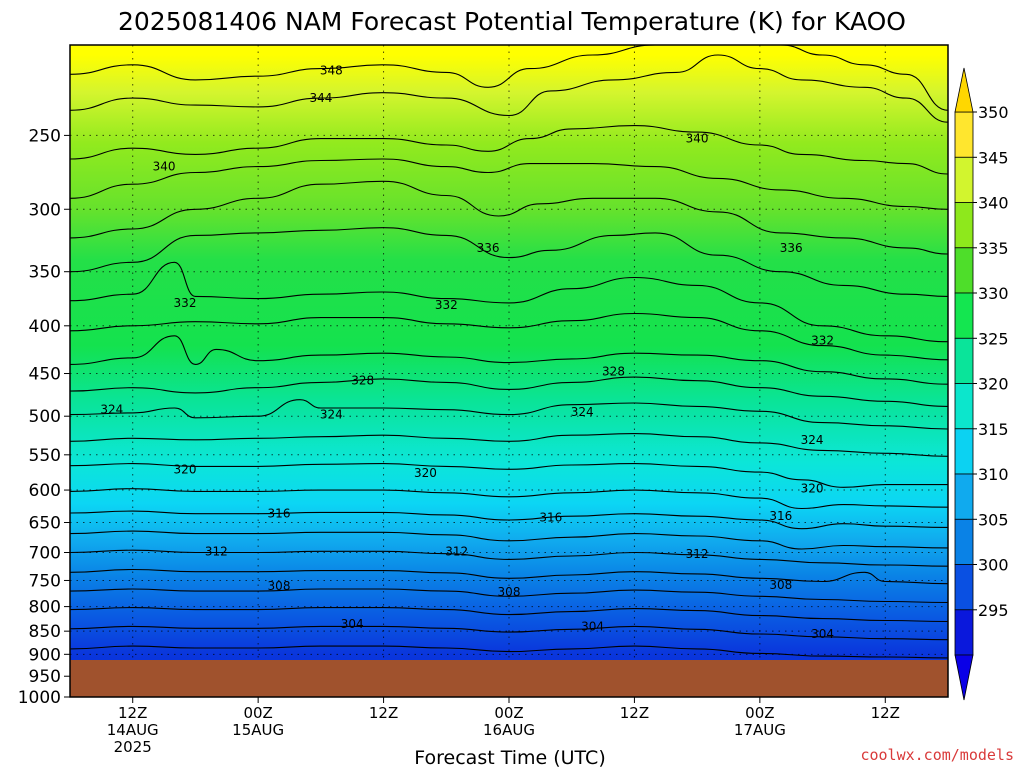 The height and width of the screenshot is (768, 1024). What do you see at coordinates (45, 136) in the screenshot?
I see `y-tick-label: 250` at bounding box center [45, 136].